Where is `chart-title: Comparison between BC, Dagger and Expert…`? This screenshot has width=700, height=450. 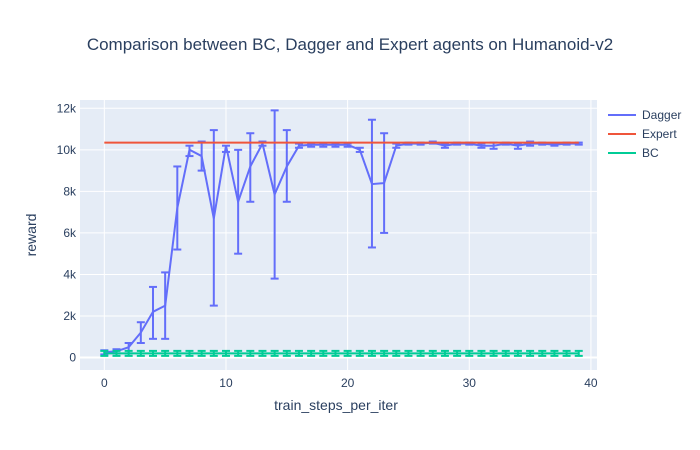
chart-title: Comparison between BC, Dagger and Expert… is located at coordinates (350, 44).